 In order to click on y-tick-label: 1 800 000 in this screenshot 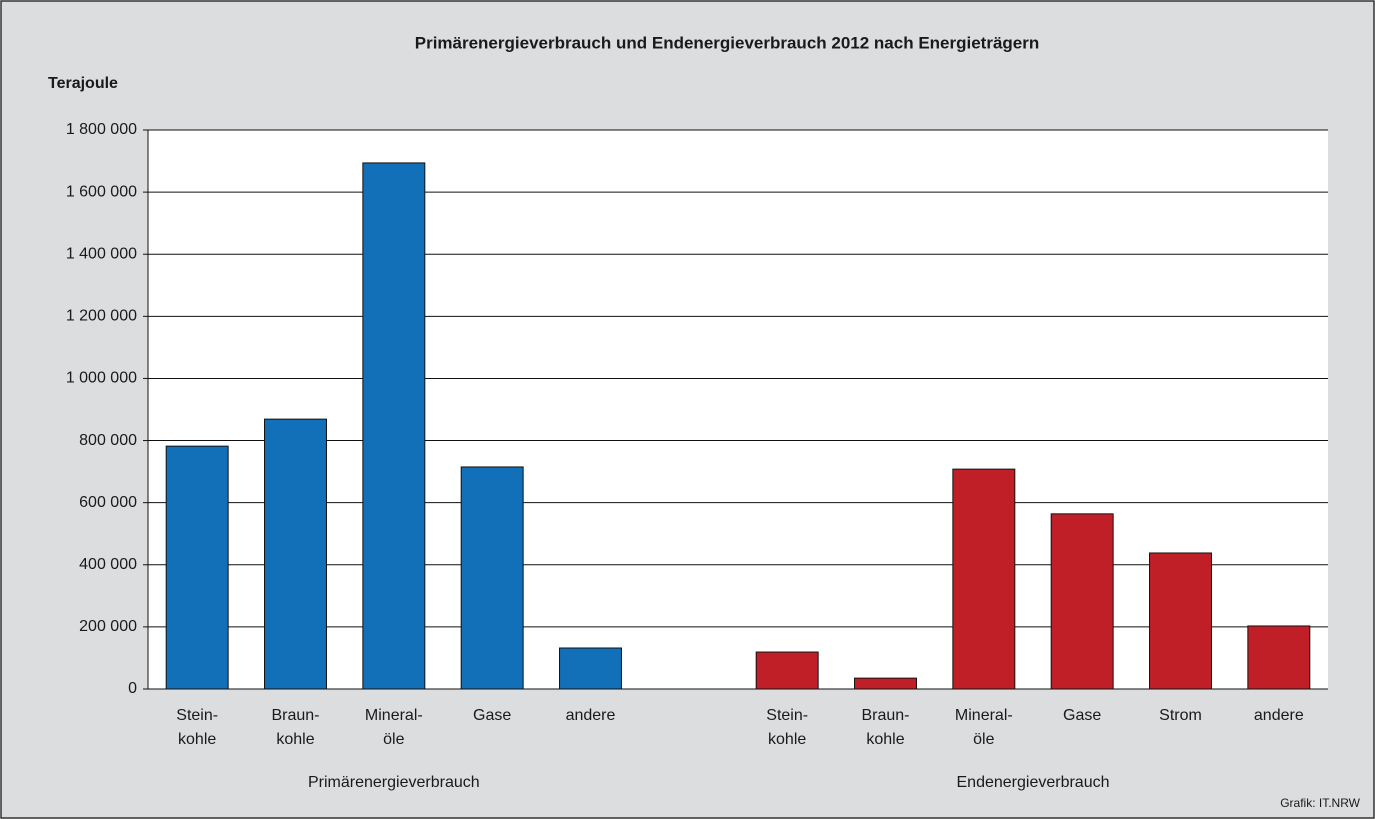, I will do `click(101, 129)`.